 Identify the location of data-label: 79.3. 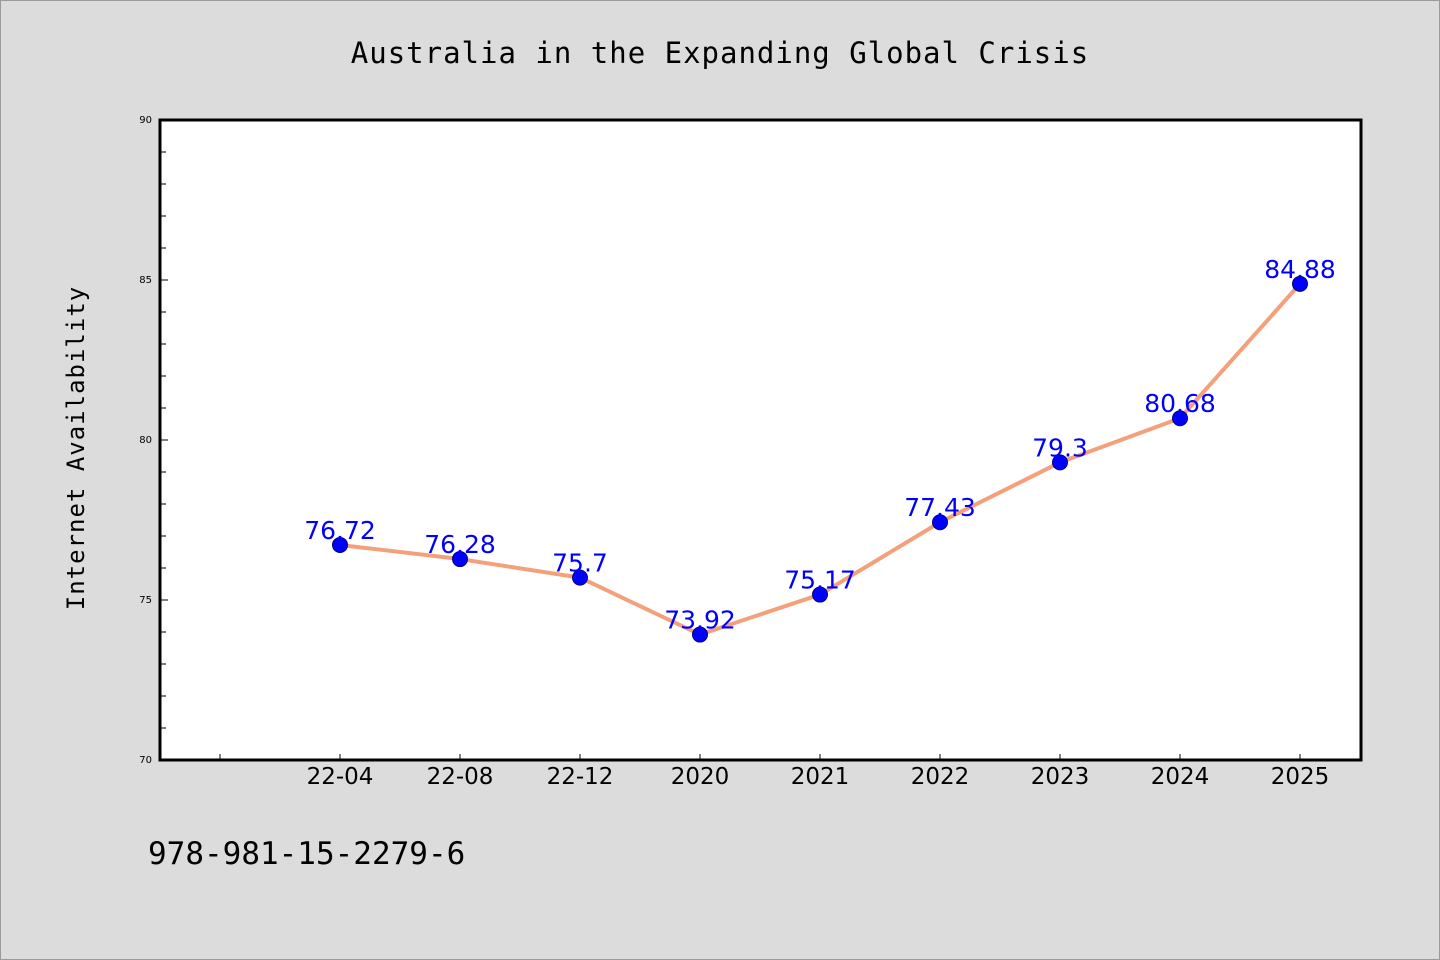
(1060, 447).